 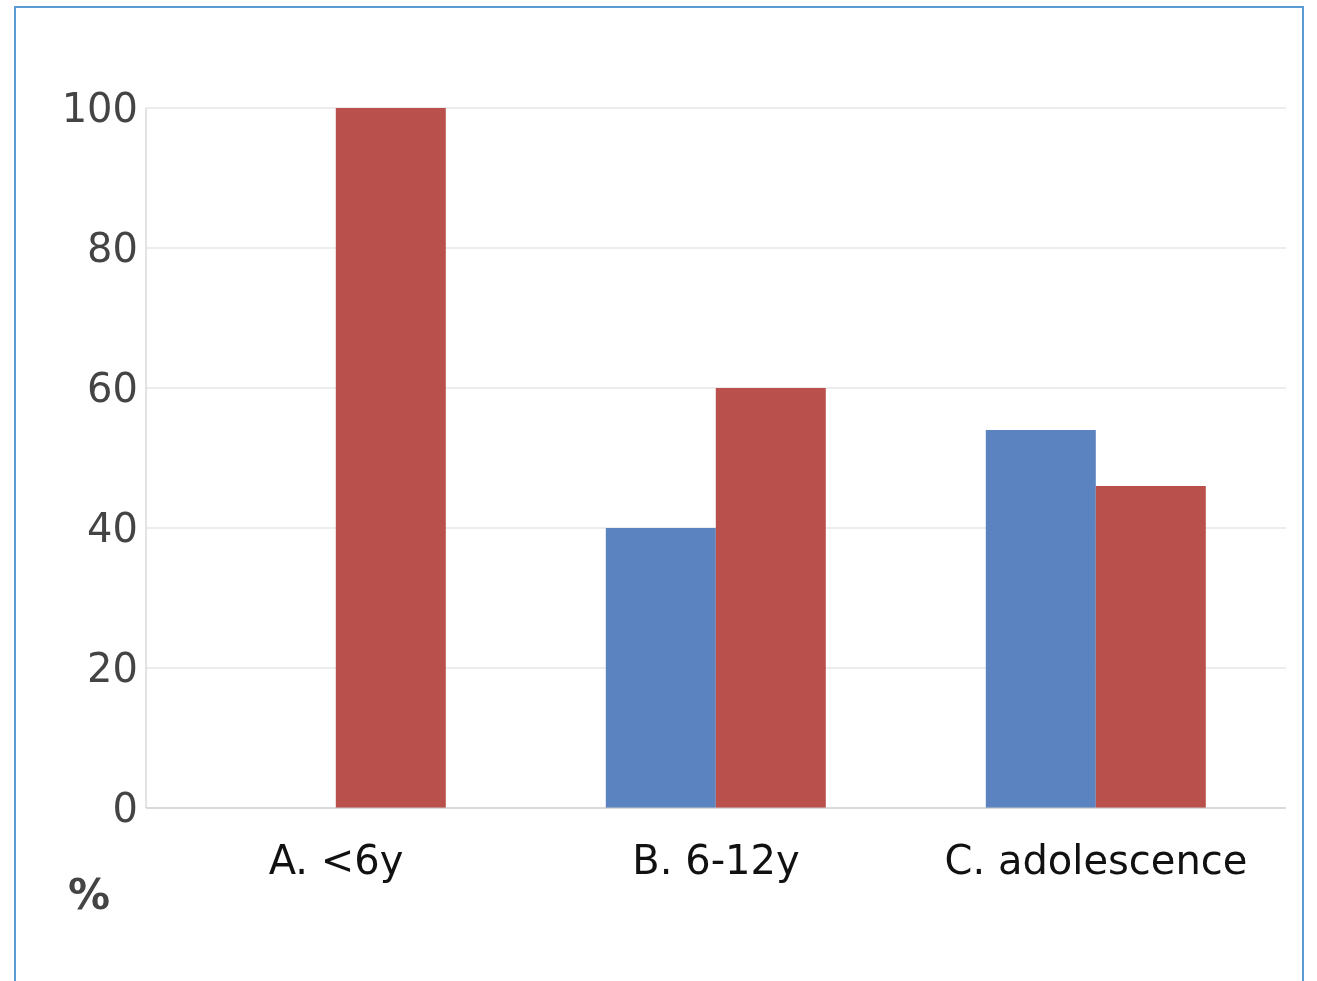 I want to click on x-tick-label: C. adolescence, so click(x=1096, y=860).